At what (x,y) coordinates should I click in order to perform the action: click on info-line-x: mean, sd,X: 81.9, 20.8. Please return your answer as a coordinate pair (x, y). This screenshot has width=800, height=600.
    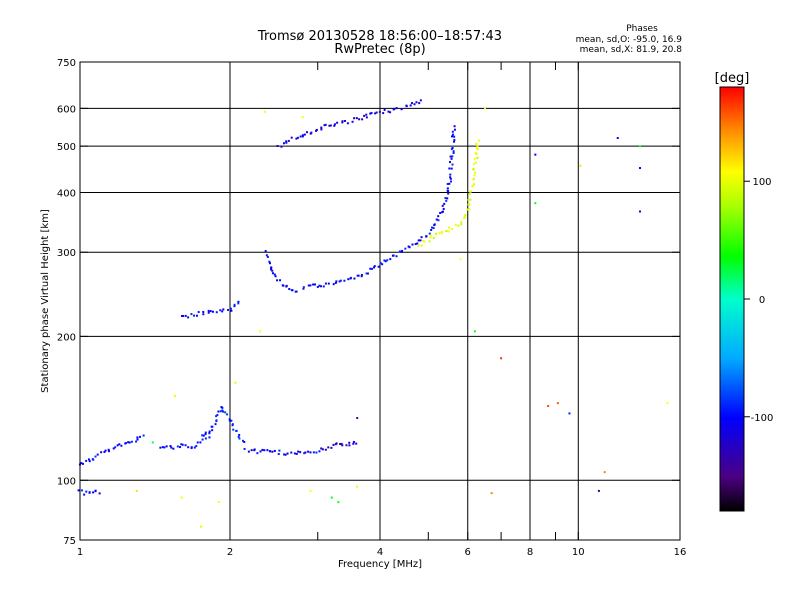
    Looking at the image, I should click on (631, 50).